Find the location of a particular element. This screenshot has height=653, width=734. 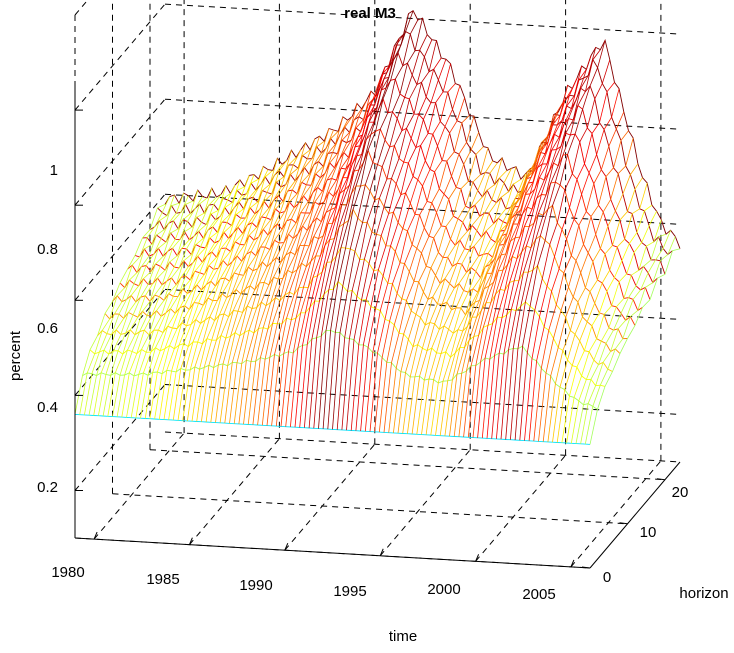

z-axis-label: percent is located at coordinates (15, 355).